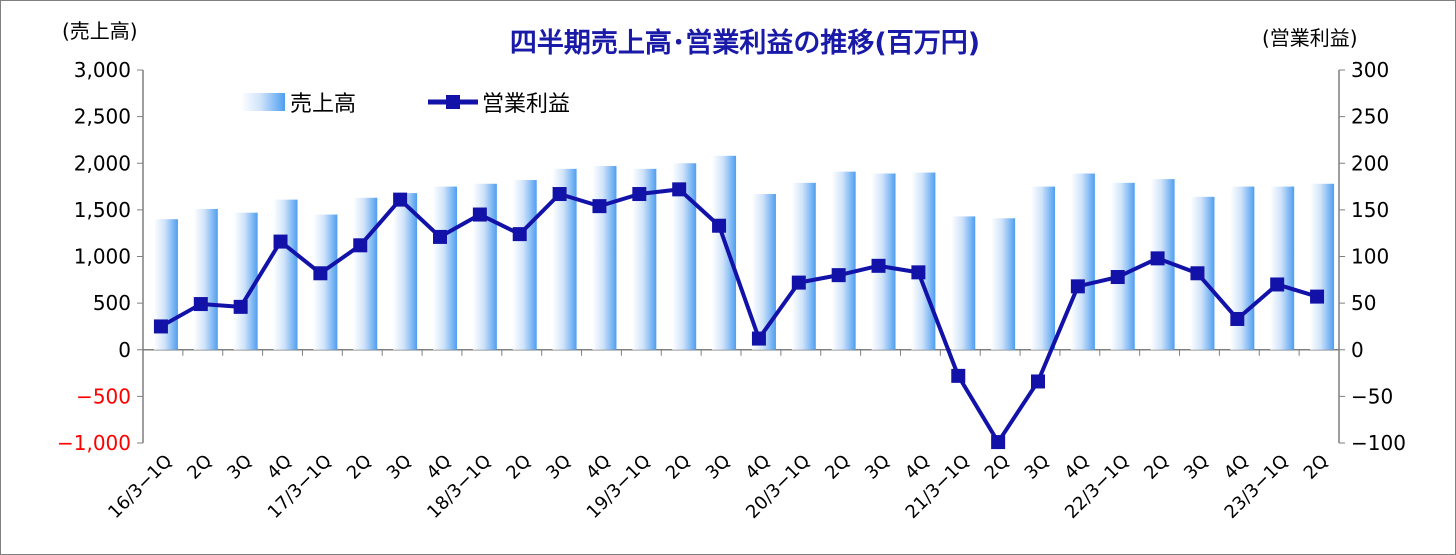 This screenshot has height=555, width=1456. What do you see at coordinates (1370, 210) in the screenshot?
I see `right-tick-label: 150` at bounding box center [1370, 210].